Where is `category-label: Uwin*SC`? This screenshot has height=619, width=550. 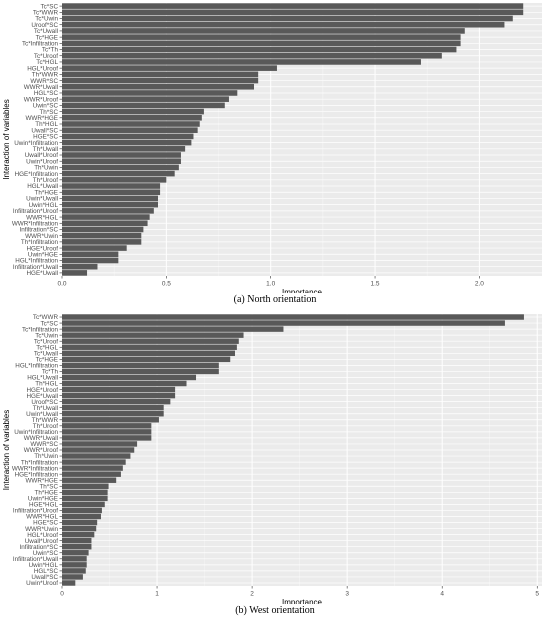
category-label: Uwin*SC is located at coordinates (46, 553).